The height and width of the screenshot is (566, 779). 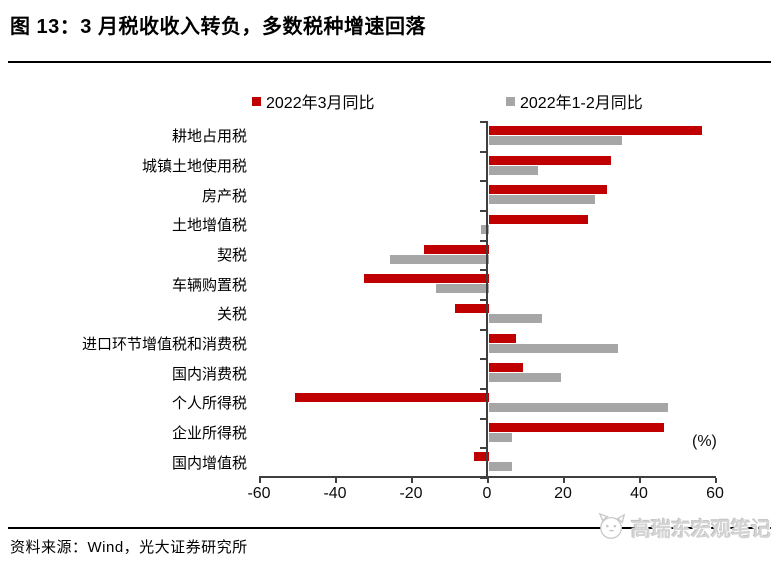 I want to click on category-label: 城镇土地使用税, so click(x=194, y=166).